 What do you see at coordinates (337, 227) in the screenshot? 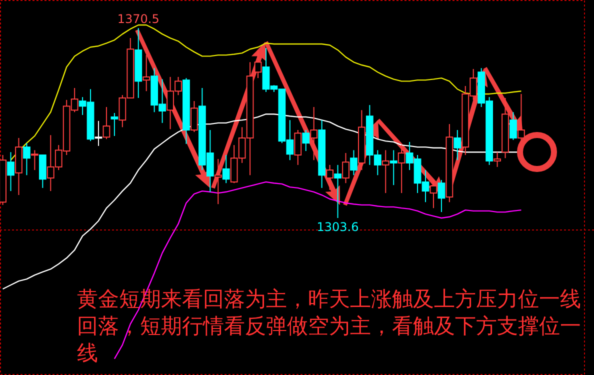
I see `annotation: 1303.6` at bounding box center [337, 227].